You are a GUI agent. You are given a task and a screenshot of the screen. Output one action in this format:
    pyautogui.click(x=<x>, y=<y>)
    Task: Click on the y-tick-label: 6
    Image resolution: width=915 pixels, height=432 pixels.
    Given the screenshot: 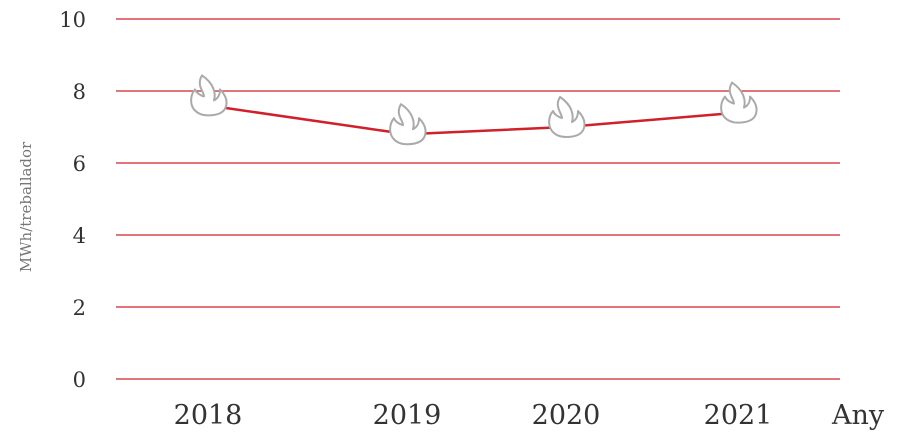 What is the action you would take?
    pyautogui.click(x=79, y=164)
    